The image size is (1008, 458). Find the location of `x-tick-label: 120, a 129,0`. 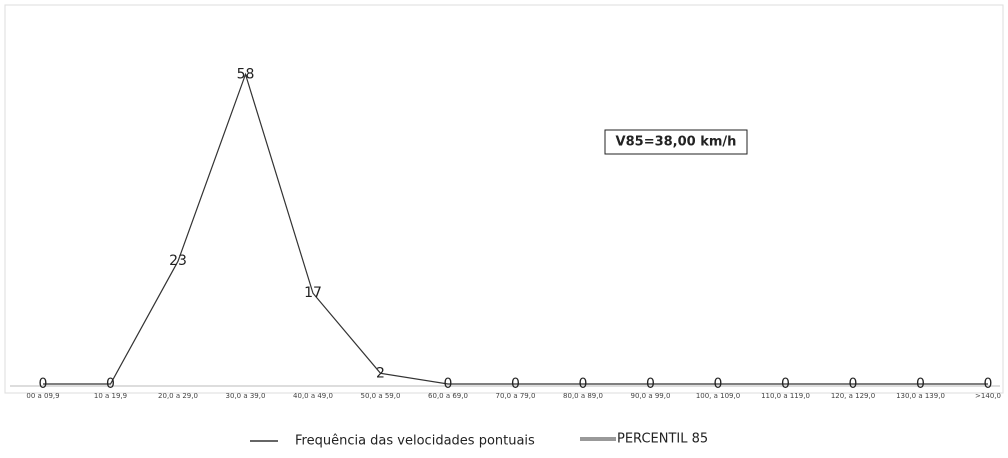

x-tick-label: 120, a 129,0 is located at coordinates (853, 396).